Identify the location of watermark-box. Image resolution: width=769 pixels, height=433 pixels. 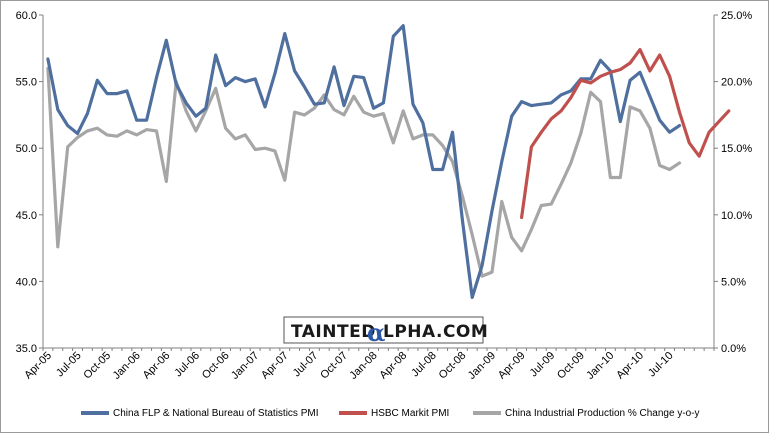
(383, 330).